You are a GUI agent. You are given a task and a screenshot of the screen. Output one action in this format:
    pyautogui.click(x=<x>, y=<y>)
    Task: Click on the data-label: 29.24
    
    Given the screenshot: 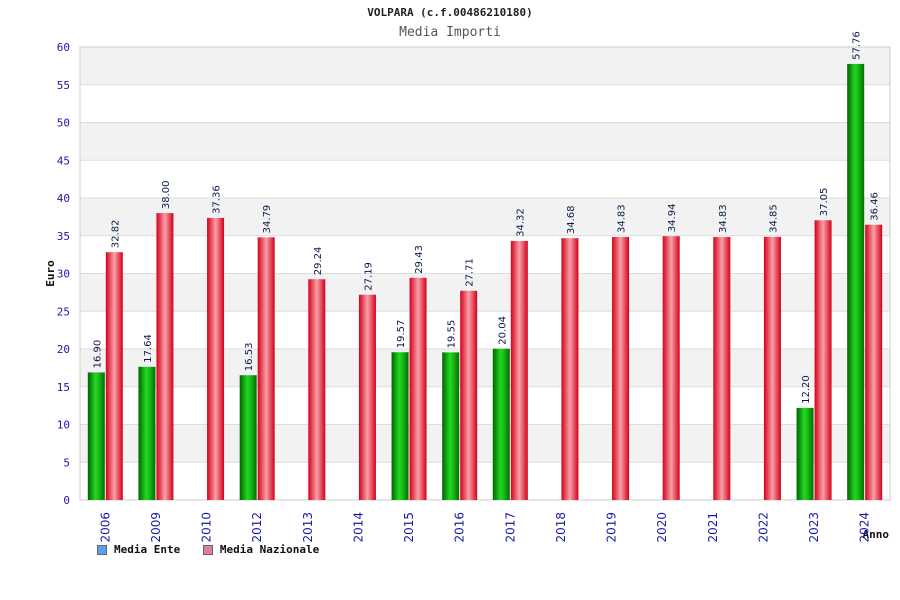 What is the action you would take?
    pyautogui.click(x=318, y=261)
    